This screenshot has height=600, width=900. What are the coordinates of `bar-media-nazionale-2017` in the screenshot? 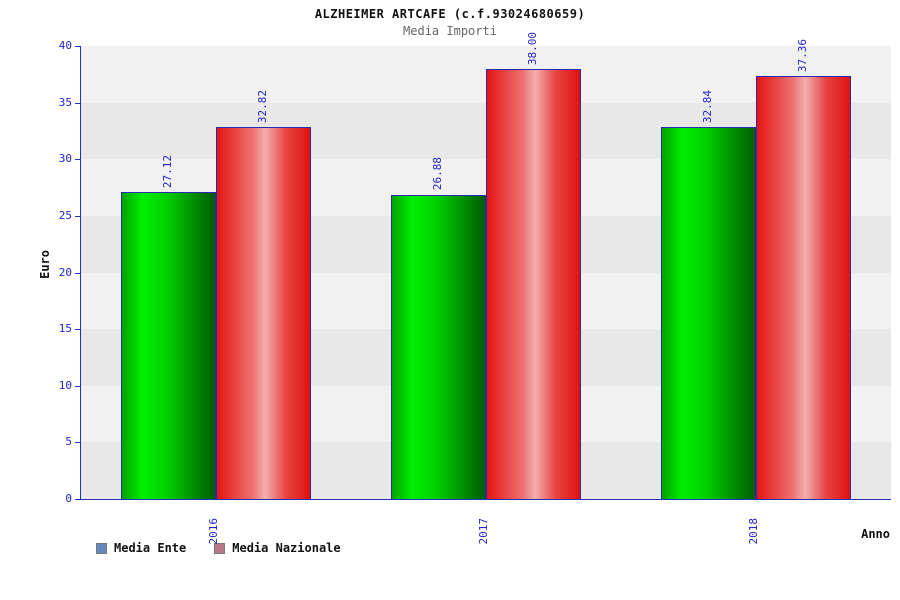 It's located at (533, 283).